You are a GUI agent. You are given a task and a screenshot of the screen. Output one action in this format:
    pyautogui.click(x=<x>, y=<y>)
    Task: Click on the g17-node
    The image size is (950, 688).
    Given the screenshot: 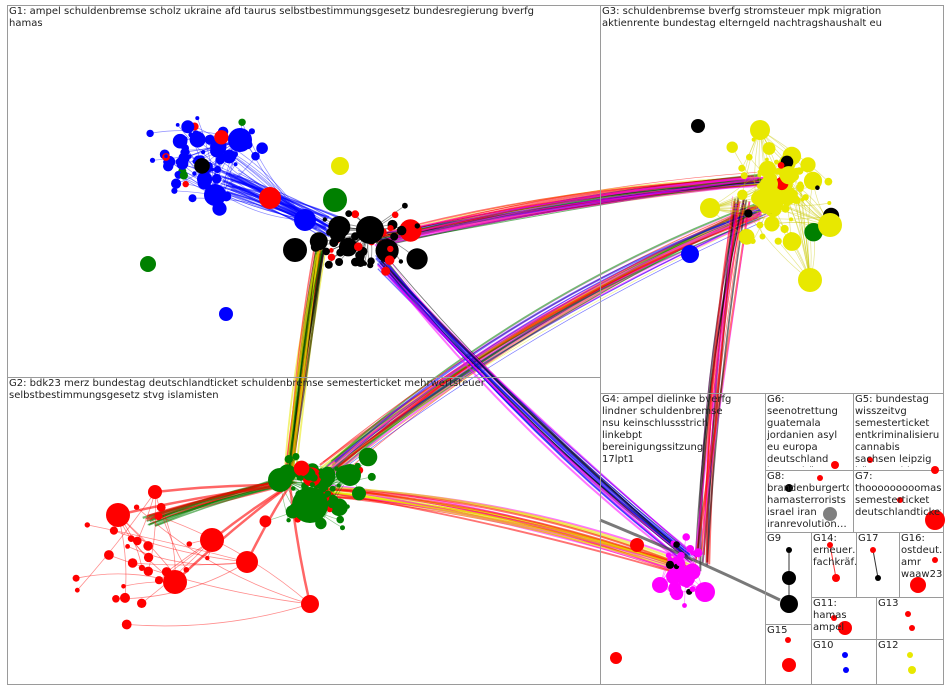 What is the action you would take?
    pyautogui.click(x=873, y=550)
    